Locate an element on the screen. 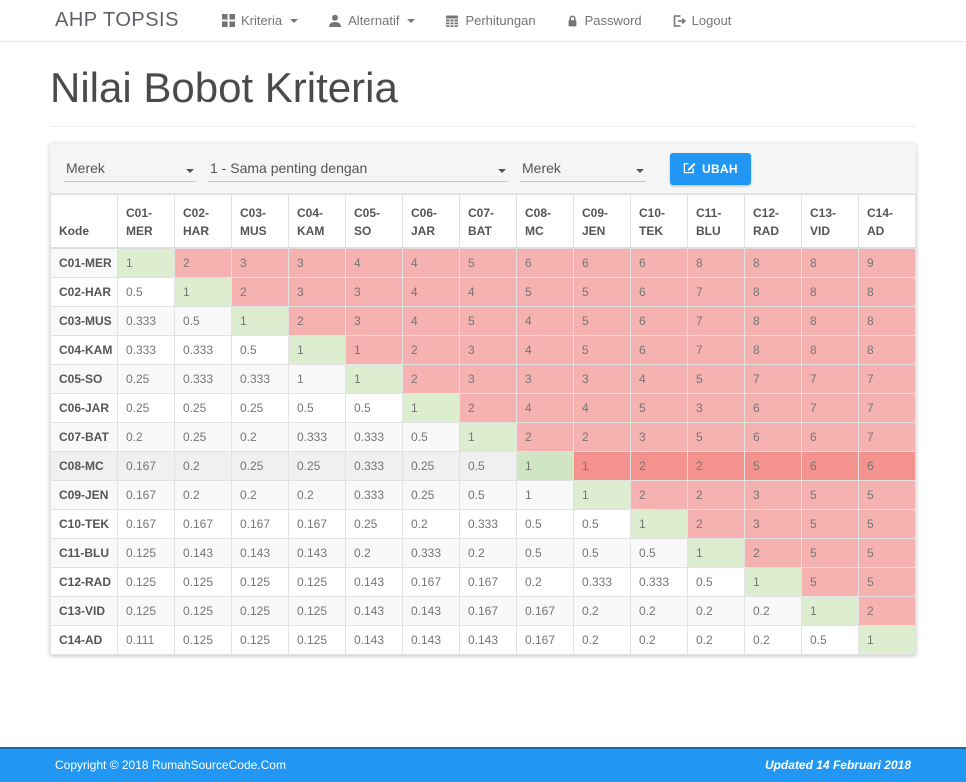 The height and width of the screenshot is (782, 966). column-header: C04-KAM is located at coordinates (317, 221).